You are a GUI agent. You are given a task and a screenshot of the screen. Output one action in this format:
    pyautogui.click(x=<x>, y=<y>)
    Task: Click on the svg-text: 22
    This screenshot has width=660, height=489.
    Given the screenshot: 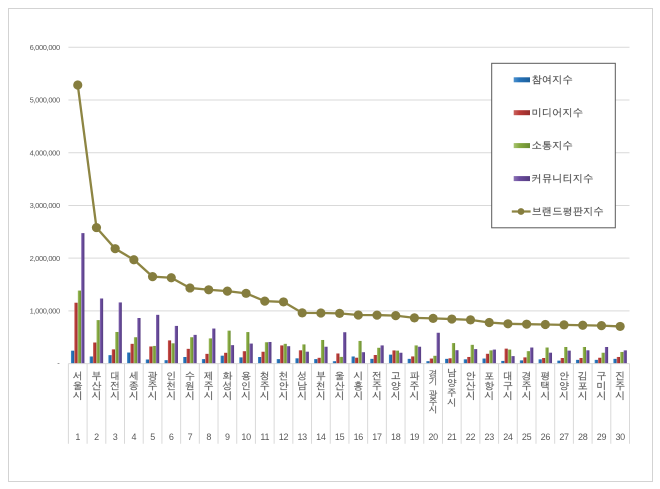 What is the action you would take?
    pyautogui.click(x=471, y=437)
    